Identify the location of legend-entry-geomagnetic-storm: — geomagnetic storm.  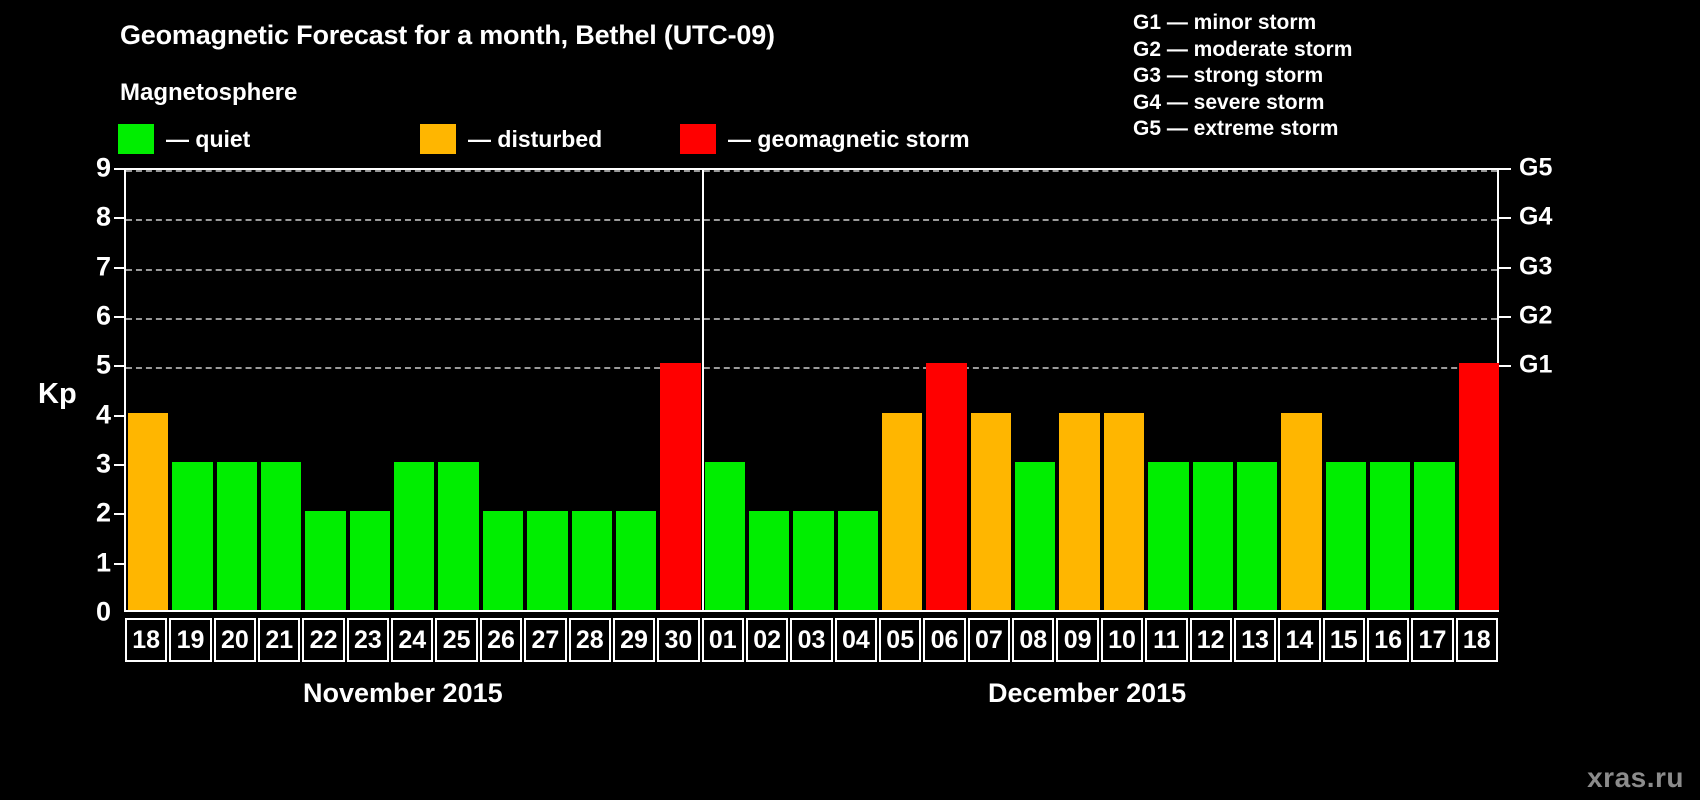
(825, 139).